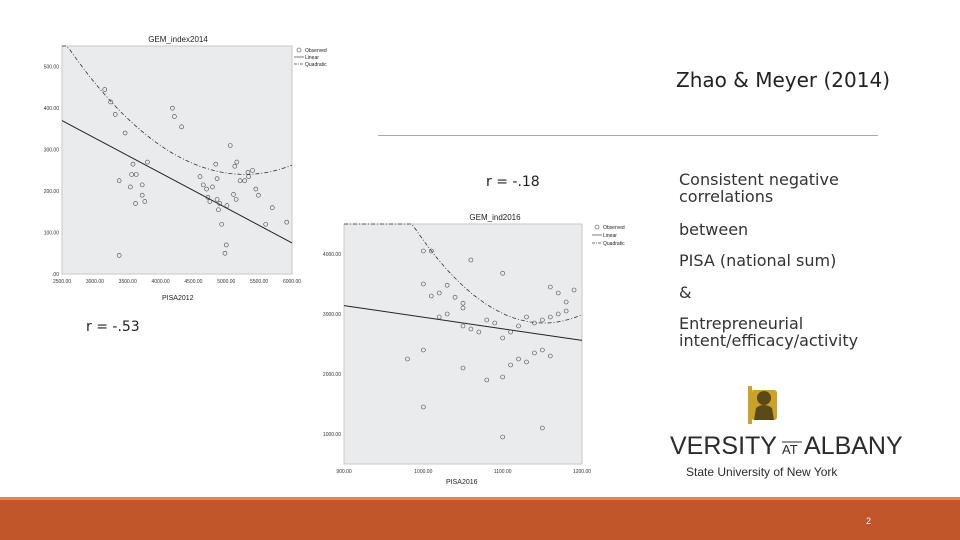 This screenshot has height=540, width=960. Describe the element at coordinates (769, 332) in the screenshot. I see `bullet-5: Entrepreneurial intent/efficacy/activity` at that location.